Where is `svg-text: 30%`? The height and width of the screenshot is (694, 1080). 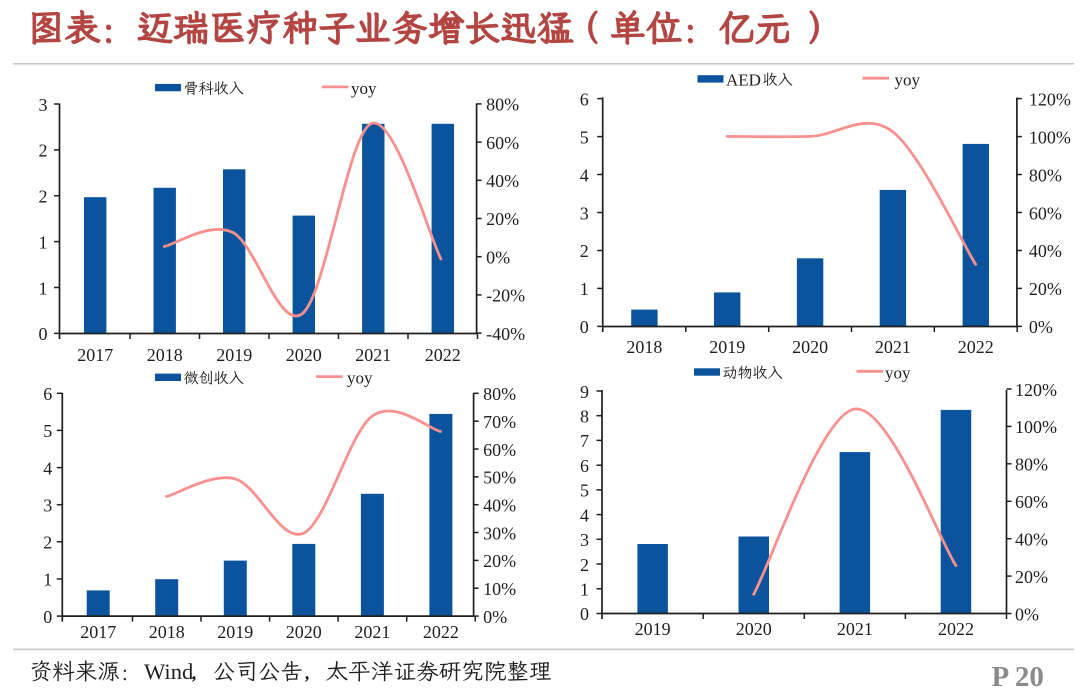 svg-text: 30% is located at coordinates (499, 533).